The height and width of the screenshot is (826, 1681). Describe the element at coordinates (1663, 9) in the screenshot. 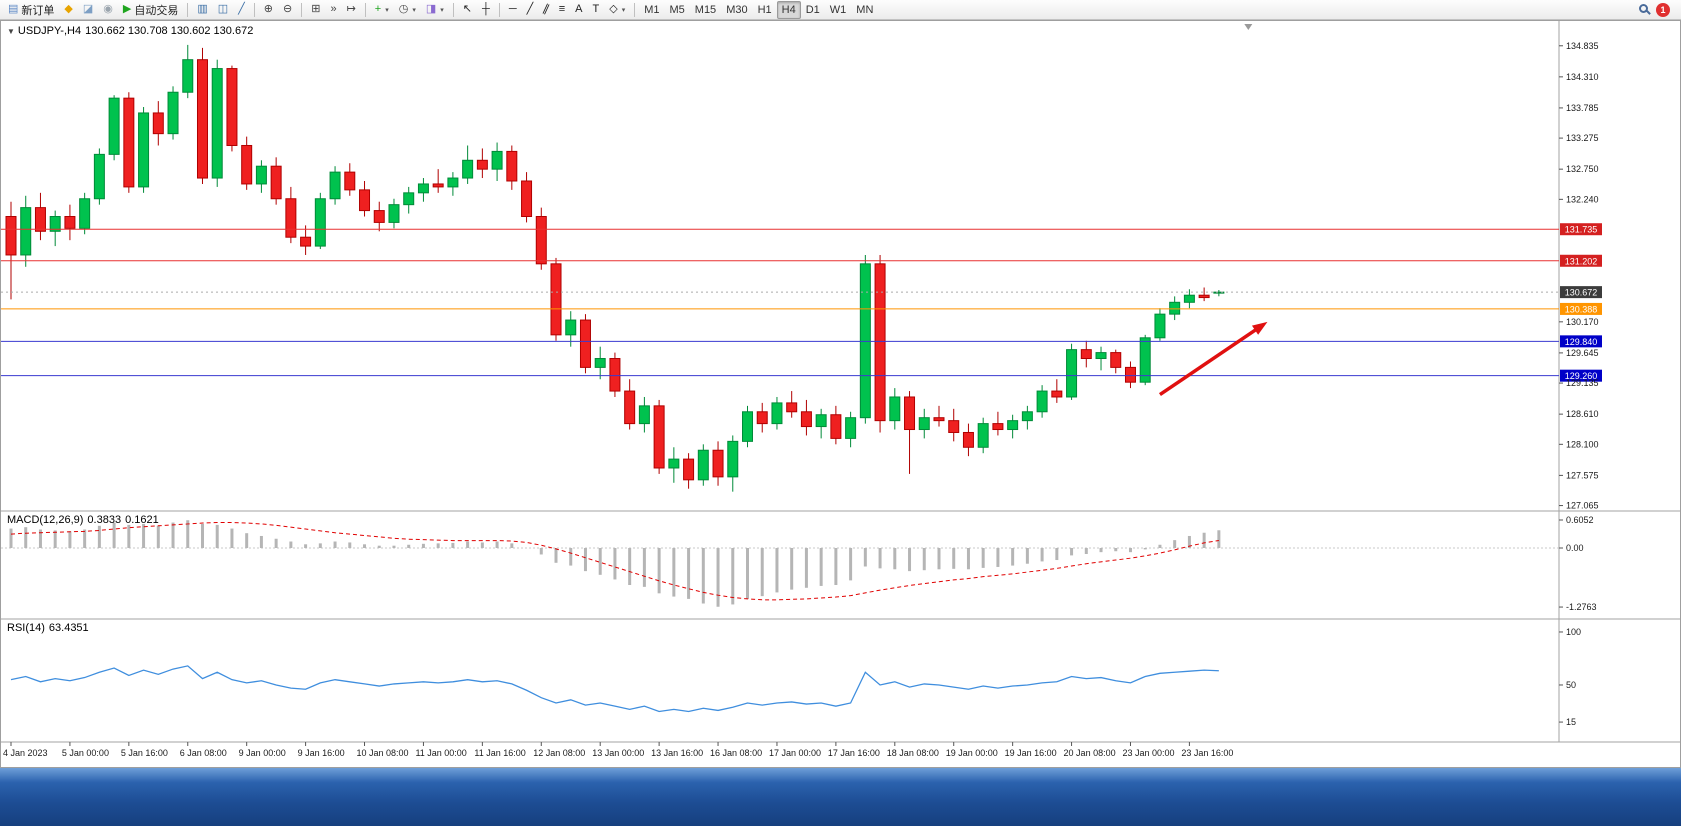

I see `notifications-badge: 1` at that location.